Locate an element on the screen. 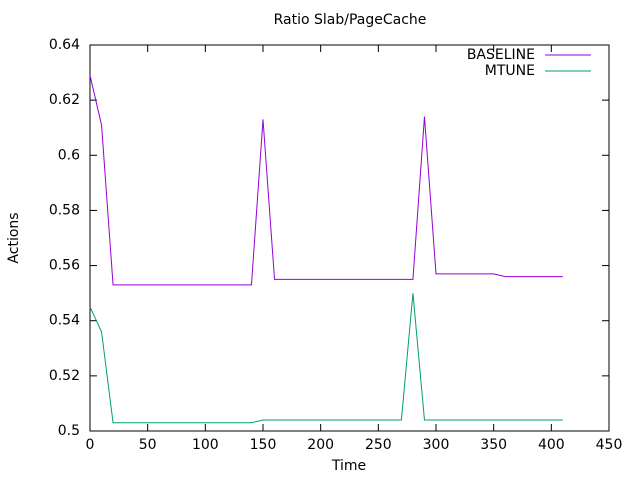  y-tick-label: 0.58 is located at coordinates (64, 210).